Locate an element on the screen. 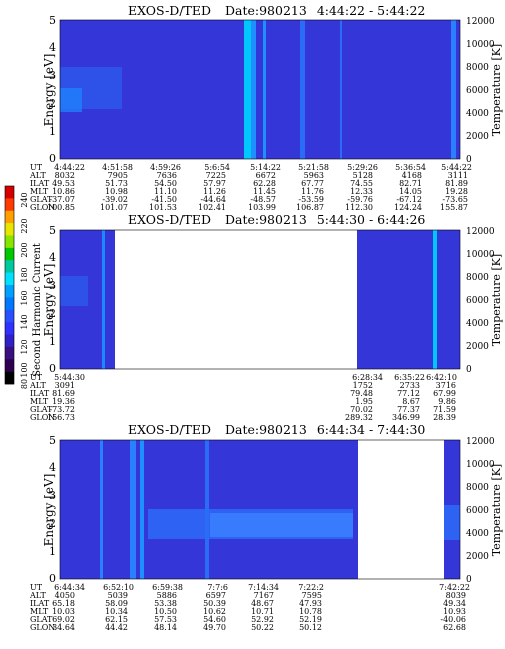 The height and width of the screenshot is (649, 505). alt-value: 3111 is located at coordinates (458, 175).